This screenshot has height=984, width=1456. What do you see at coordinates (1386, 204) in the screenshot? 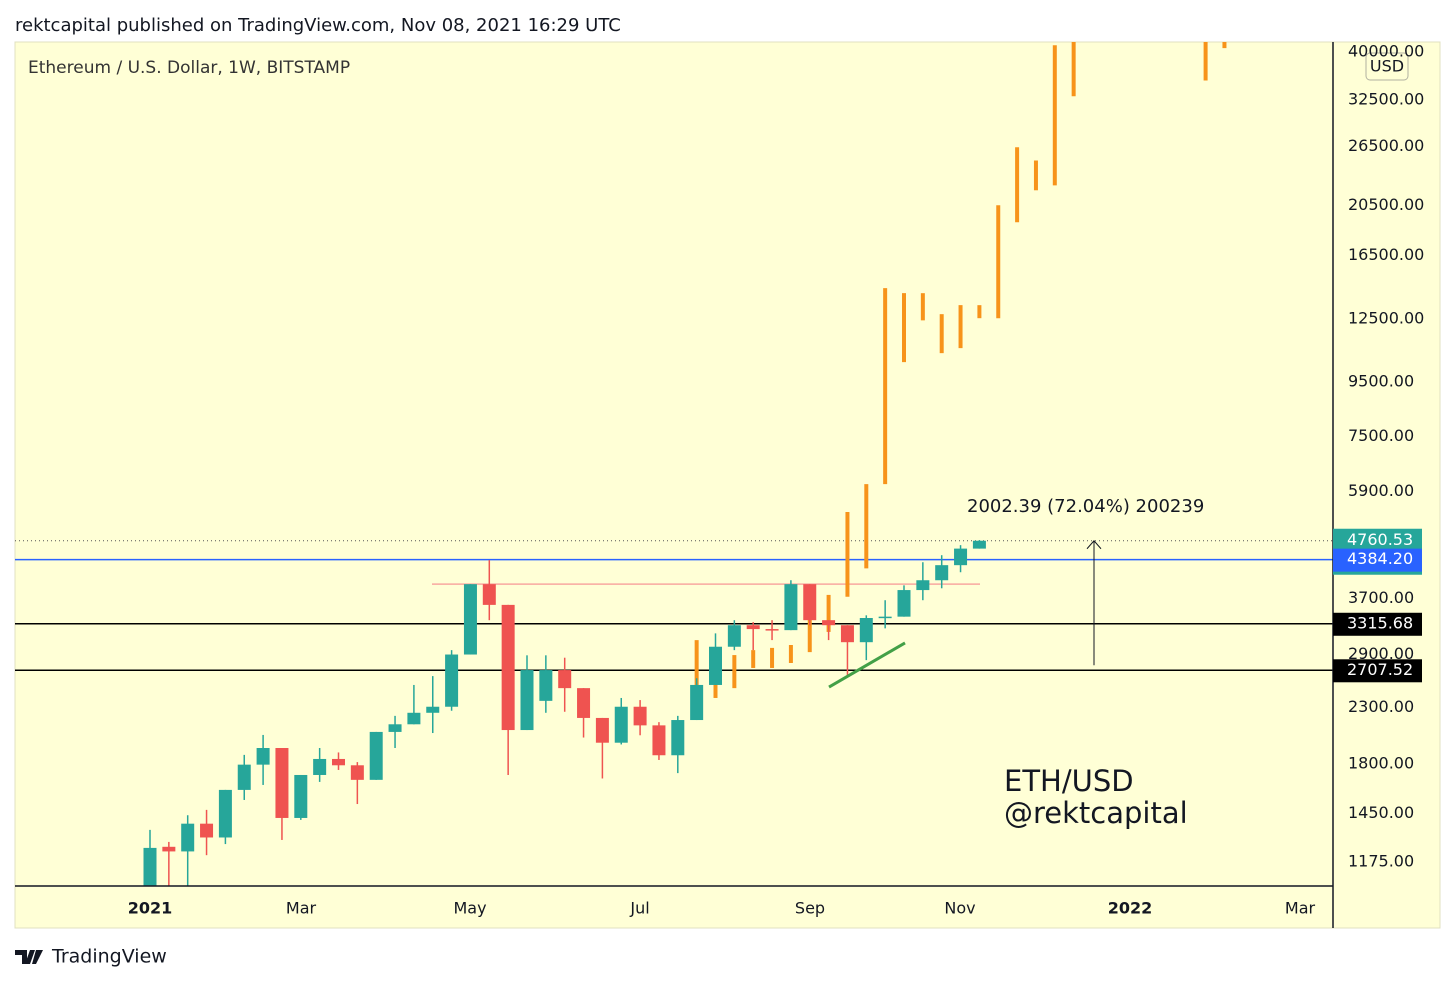
I see `y-tick-label: 20500.00` at bounding box center [1386, 204].